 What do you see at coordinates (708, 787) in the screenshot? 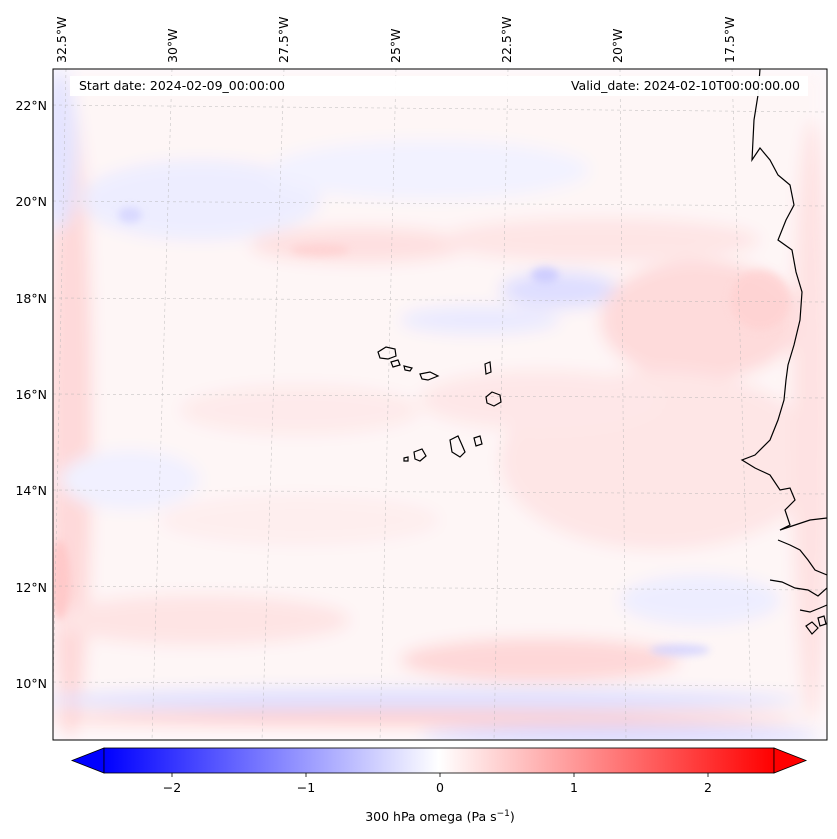
I see `colorbar-tick-label: 2` at bounding box center [708, 787].